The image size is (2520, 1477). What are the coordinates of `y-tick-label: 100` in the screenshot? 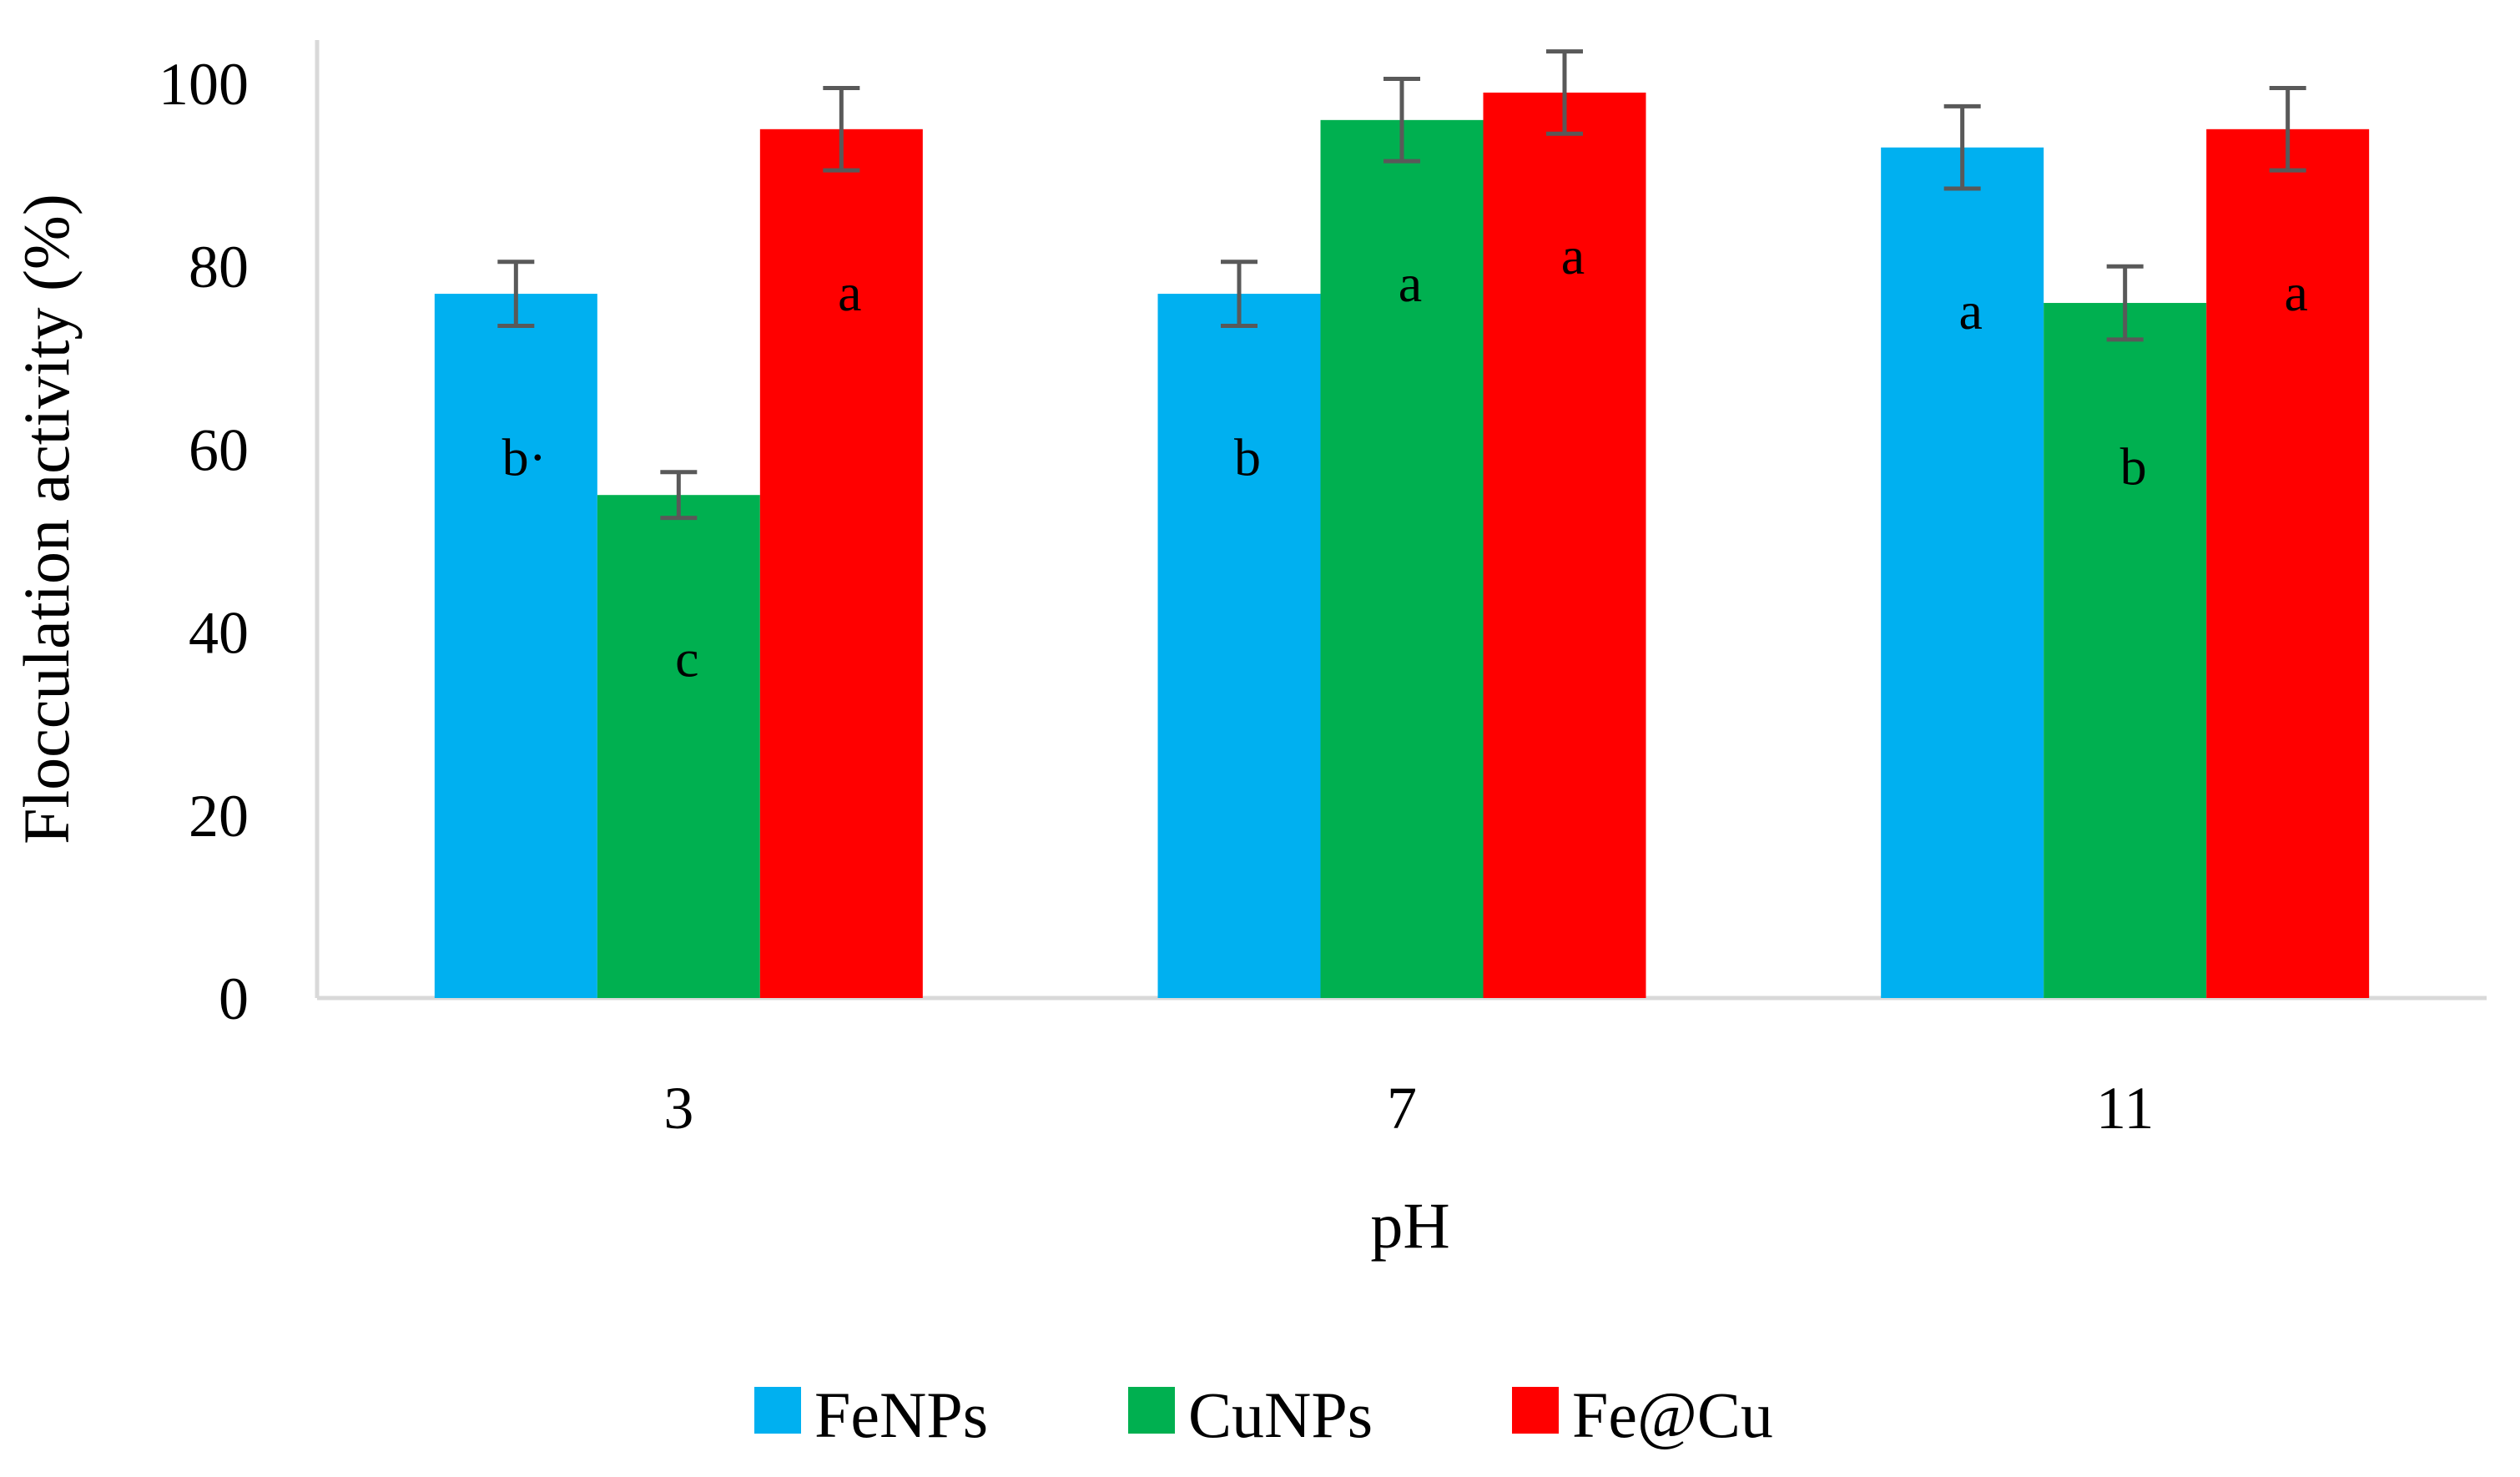 It's located at (204, 84).